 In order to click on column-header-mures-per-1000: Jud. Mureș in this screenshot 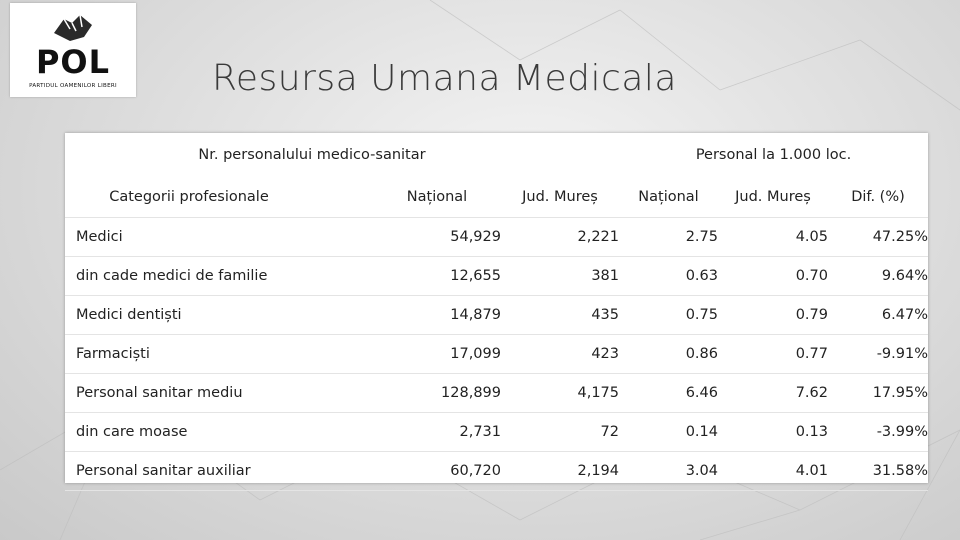, I will do `click(773, 197)`.